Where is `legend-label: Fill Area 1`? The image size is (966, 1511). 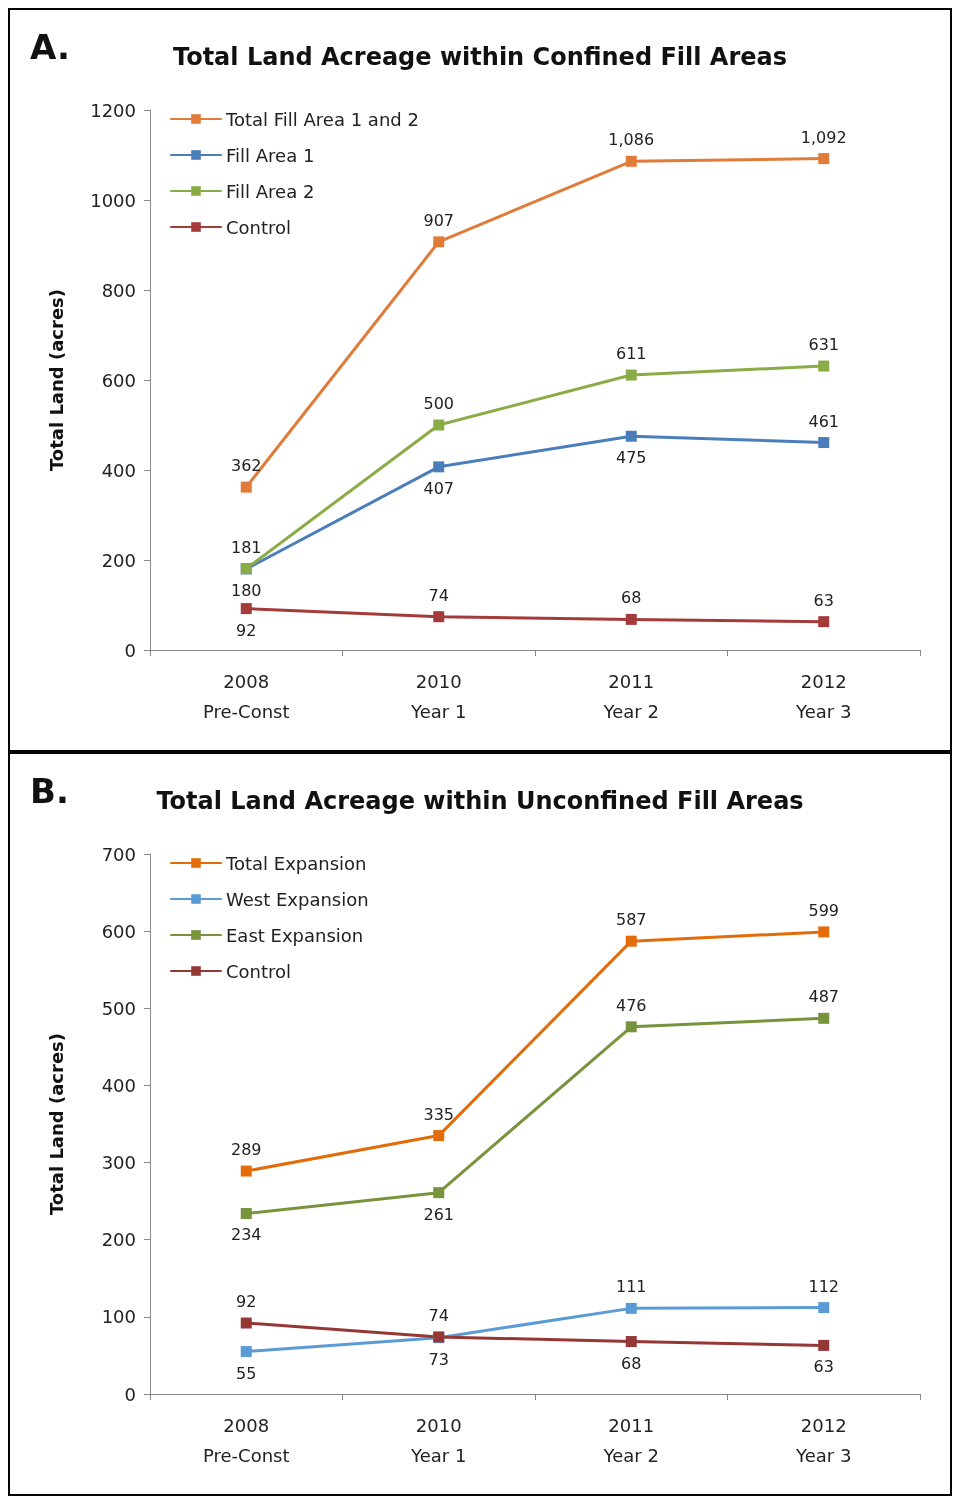 legend-label: Fill Area 1 is located at coordinates (270, 155).